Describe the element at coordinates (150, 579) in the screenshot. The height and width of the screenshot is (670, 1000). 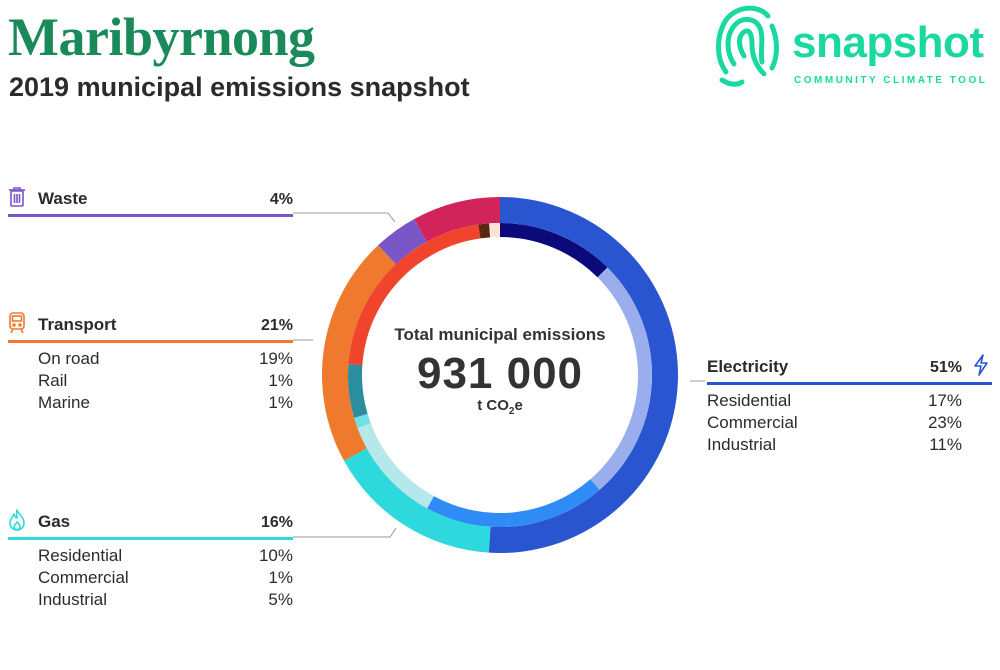
I see `gas-row-commercial: Commercial 1%` at that location.